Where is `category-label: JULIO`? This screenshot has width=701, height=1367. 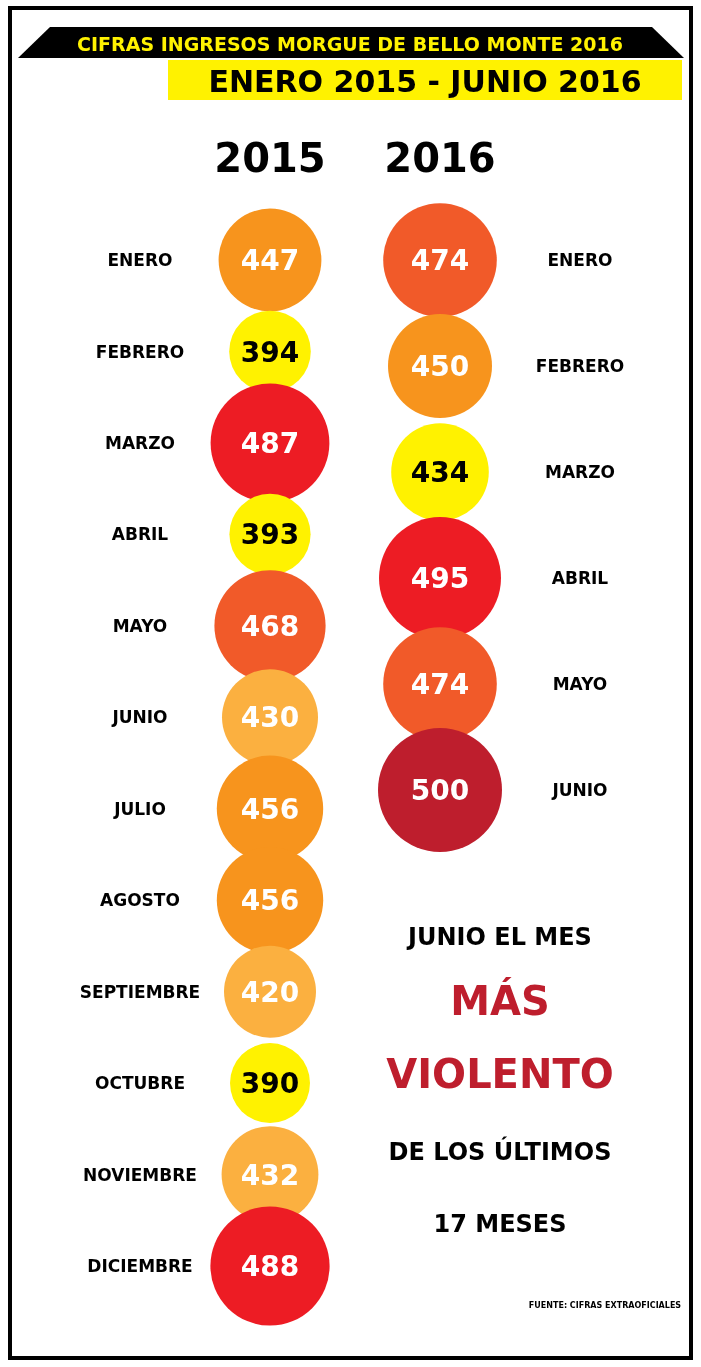
category-label: JULIO is located at coordinates (139, 808).